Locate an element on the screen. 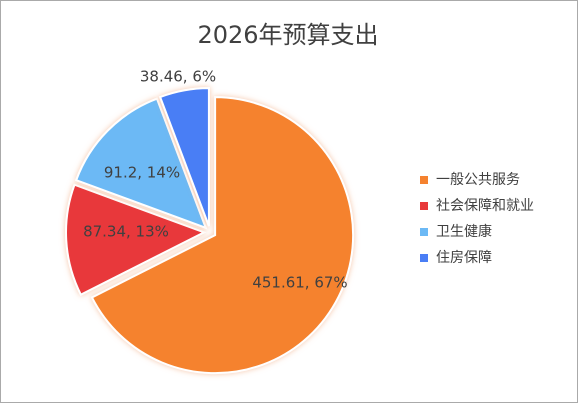  legend-label: 社会保障和就业 is located at coordinates (485, 206).